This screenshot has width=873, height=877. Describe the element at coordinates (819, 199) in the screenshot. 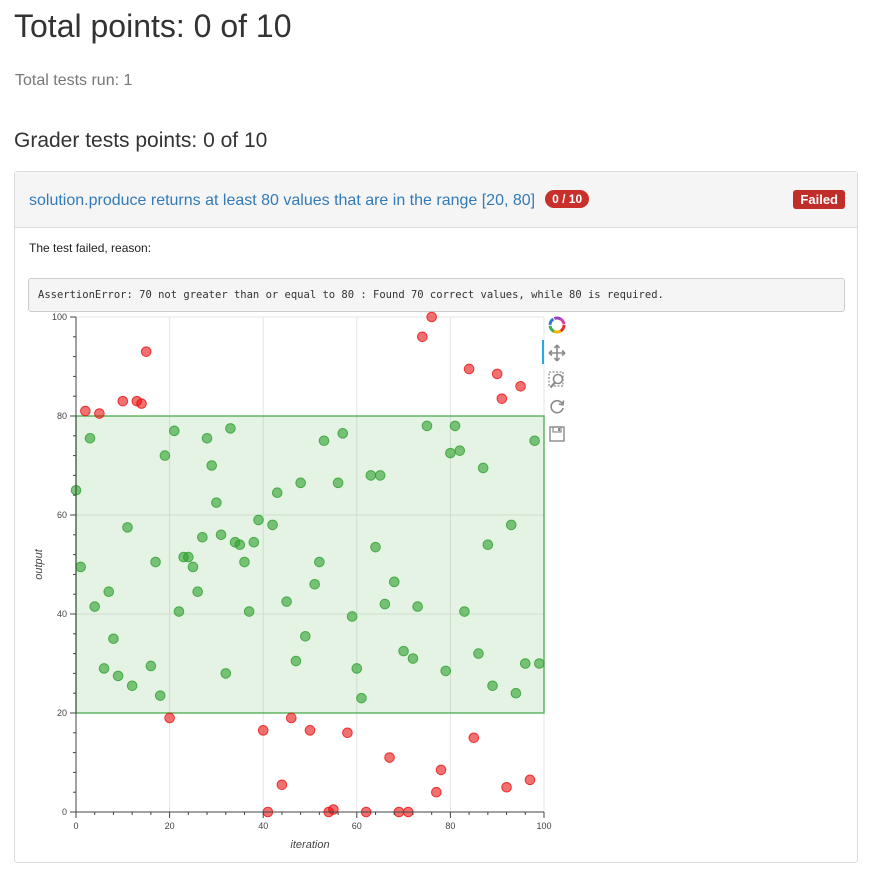

I see `status-badge: Failed` at that location.